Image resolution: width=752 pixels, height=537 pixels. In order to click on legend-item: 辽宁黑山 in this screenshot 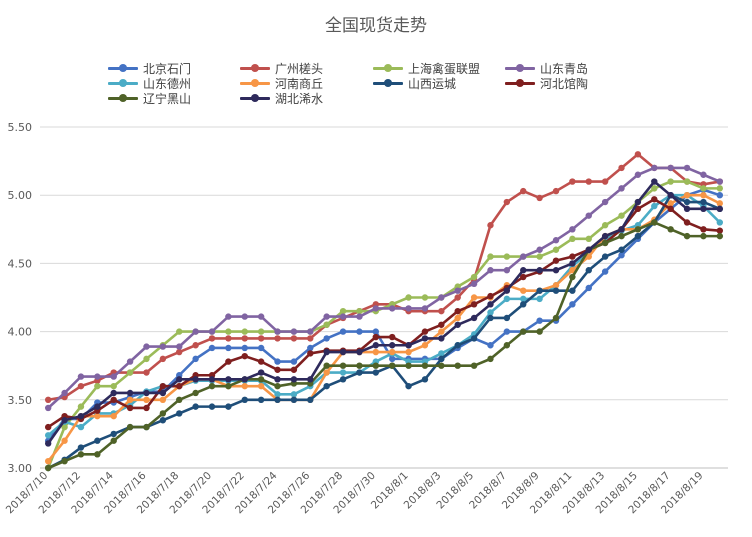, I will do `click(149, 98)`.